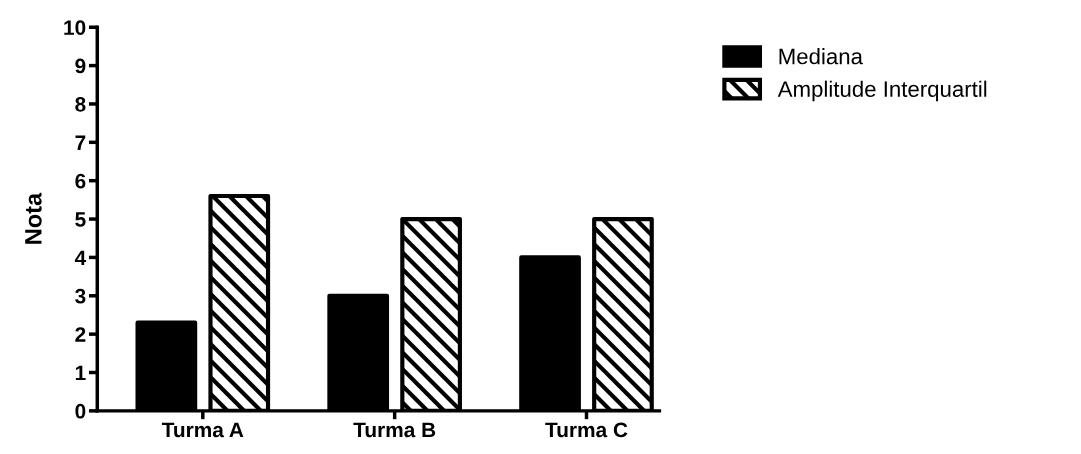  Describe the element at coordinates (821, 56) in the screenshot. I see `legend-label: Mediana` at that location.